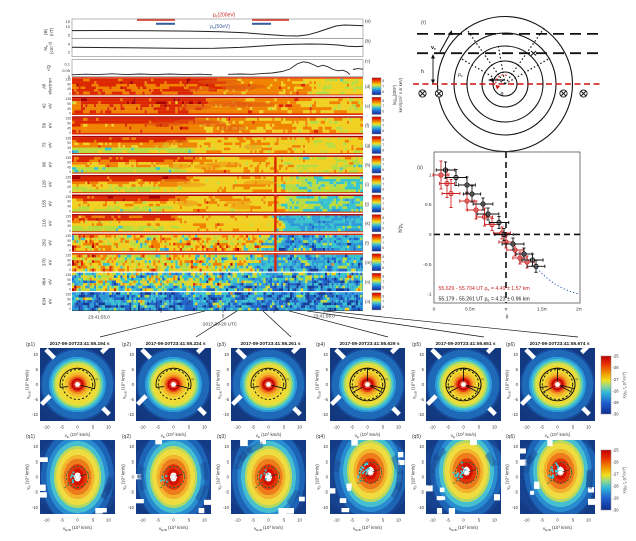 The width and height of the screenshot is (636, 541). I want to click on svg-text: -27, so click(616, 474).